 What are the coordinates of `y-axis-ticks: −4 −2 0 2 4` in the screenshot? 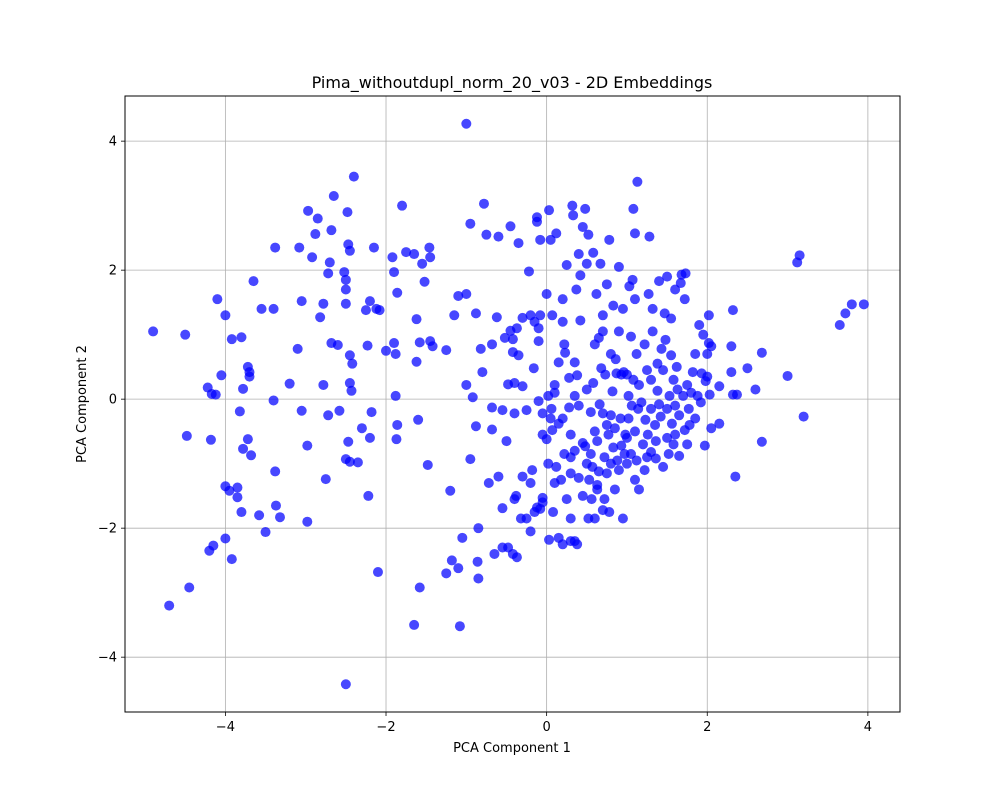 It's located at (111, 400).